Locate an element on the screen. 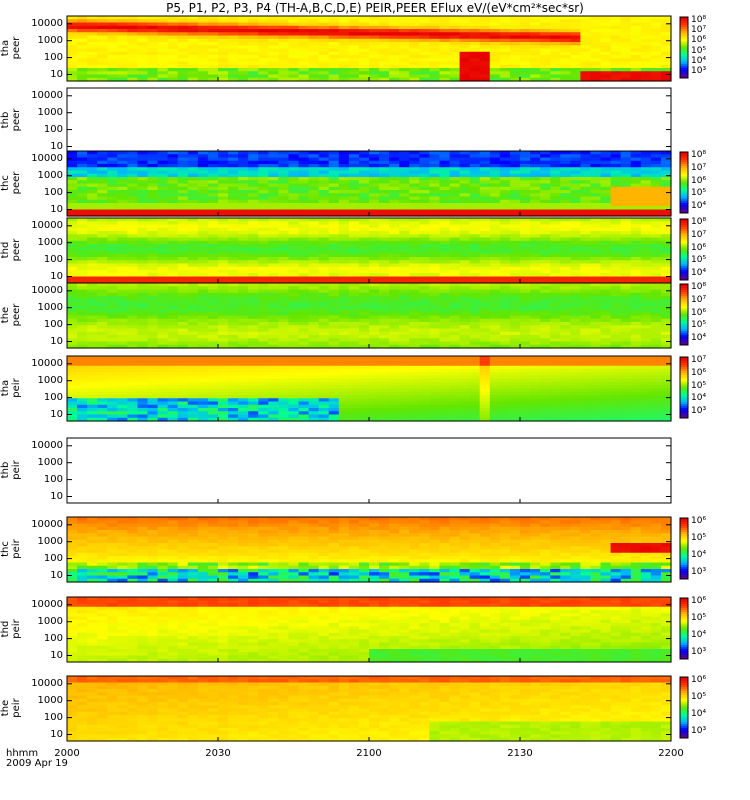 Image resolution: width=750 pixels, height=800 pixels. panel-tha-peir is located at coordinates (377, 388).